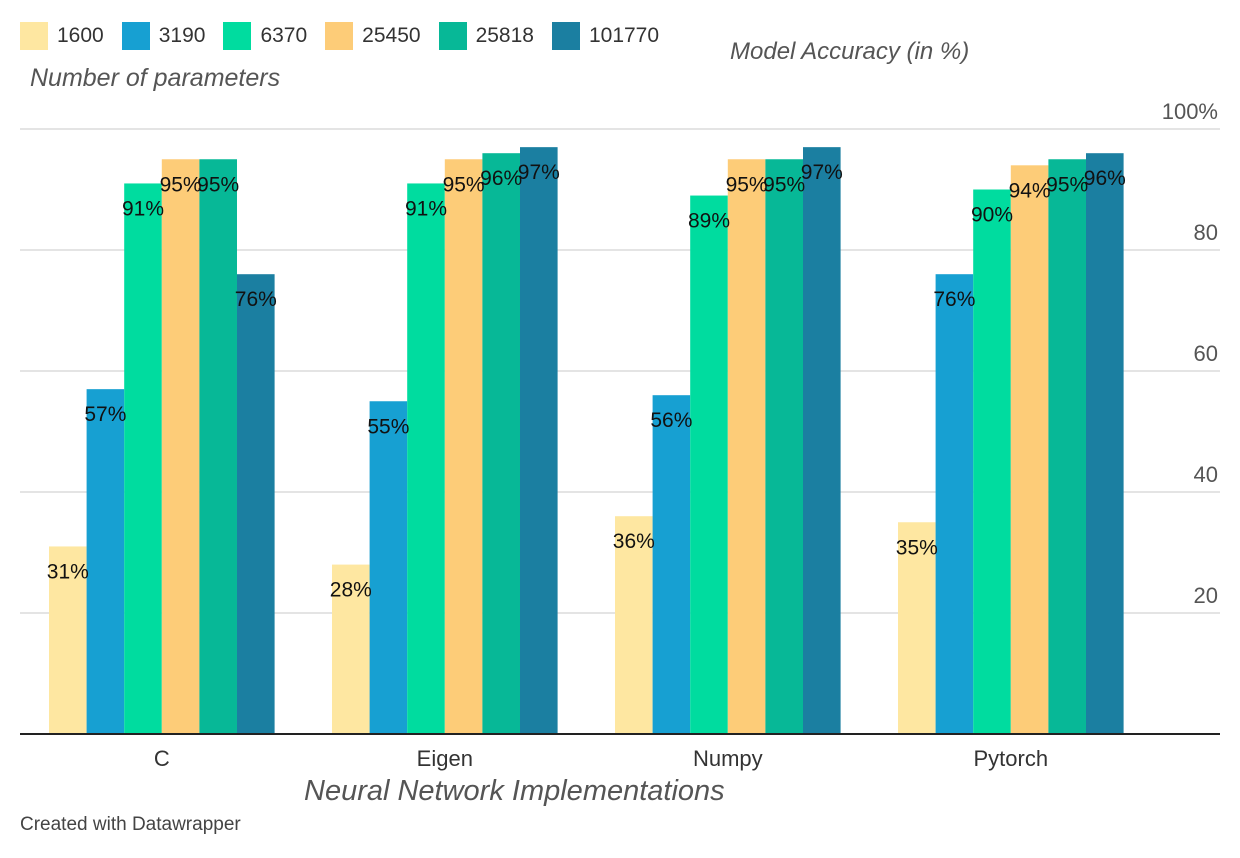 The width and height of the screenshot is (1240, 858). Describe the element at coordinates (218, 184) in the screenshot. I see `data-label-c-25818: 95%` at that location.